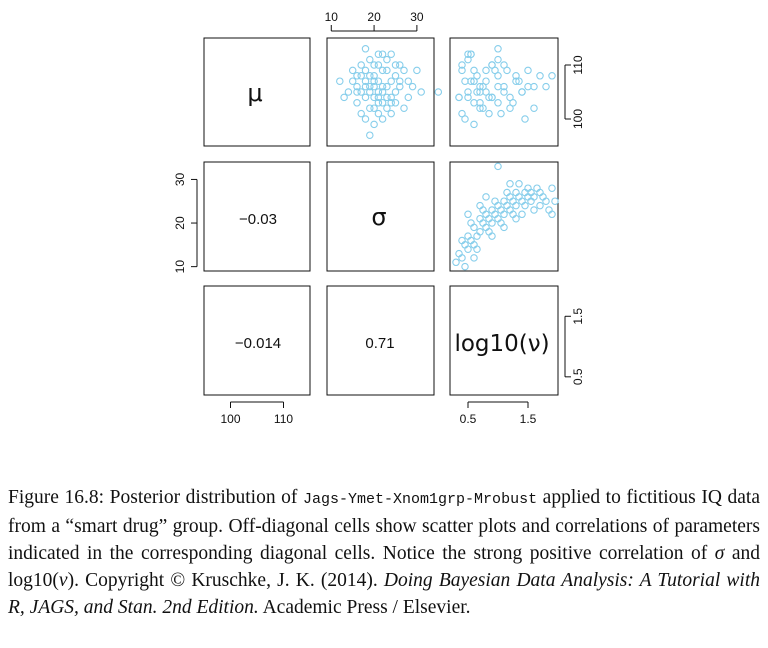 This screenshot has width=768, height=648. Describe the element at coordinates (447, 158) in the screenshot. I see `scatter-points` at that location.